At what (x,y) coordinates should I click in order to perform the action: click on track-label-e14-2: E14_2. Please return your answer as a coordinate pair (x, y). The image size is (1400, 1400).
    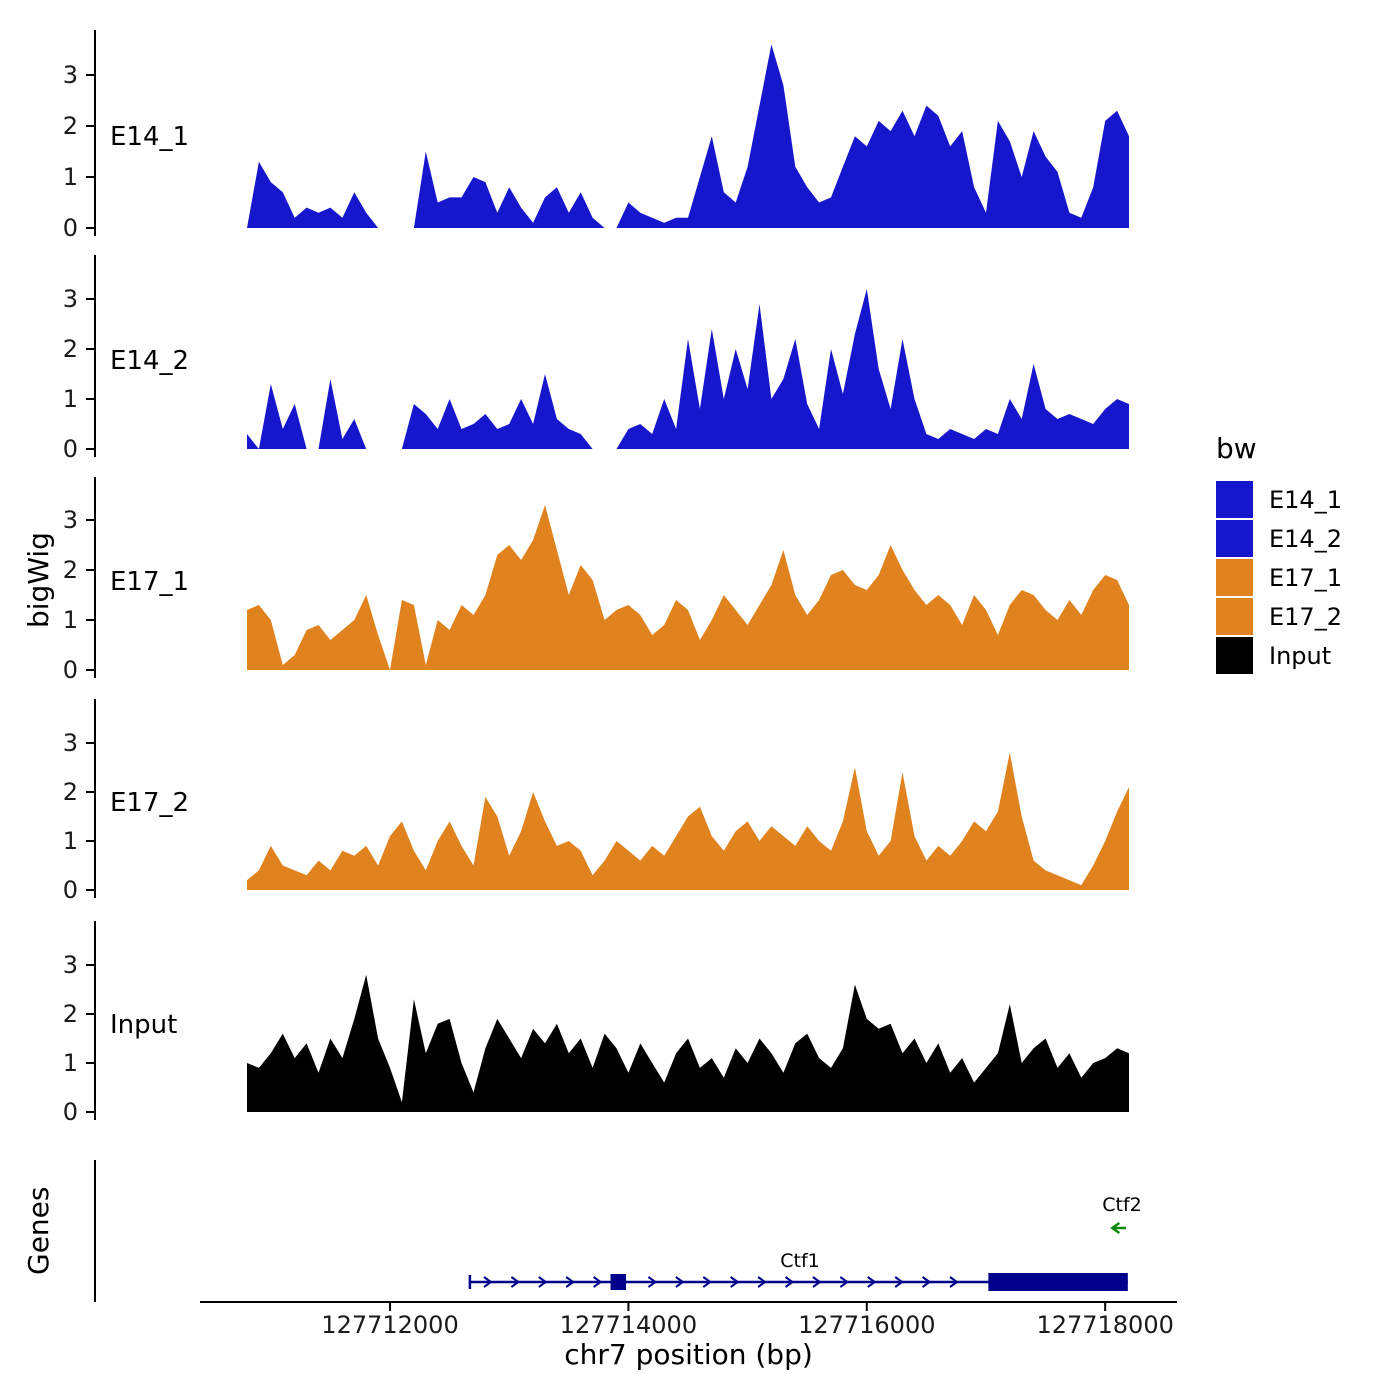
    Looking at the image, I should click on (150, 361).